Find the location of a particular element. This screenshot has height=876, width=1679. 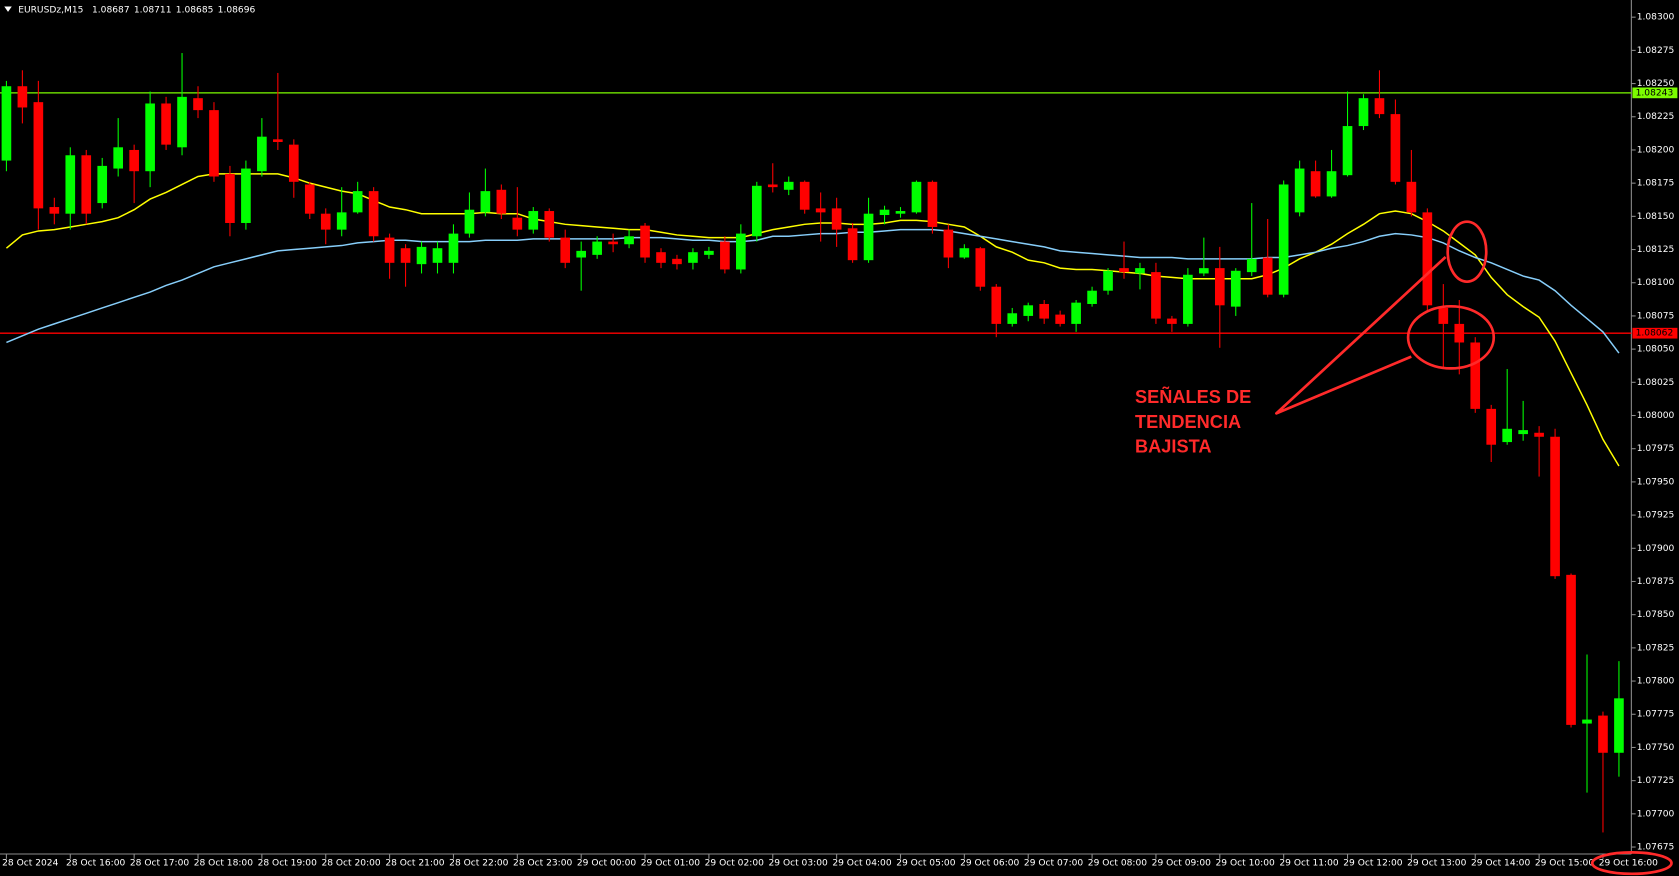

y-tick-label: 1.08225 is located at coordinates (1656, 117).